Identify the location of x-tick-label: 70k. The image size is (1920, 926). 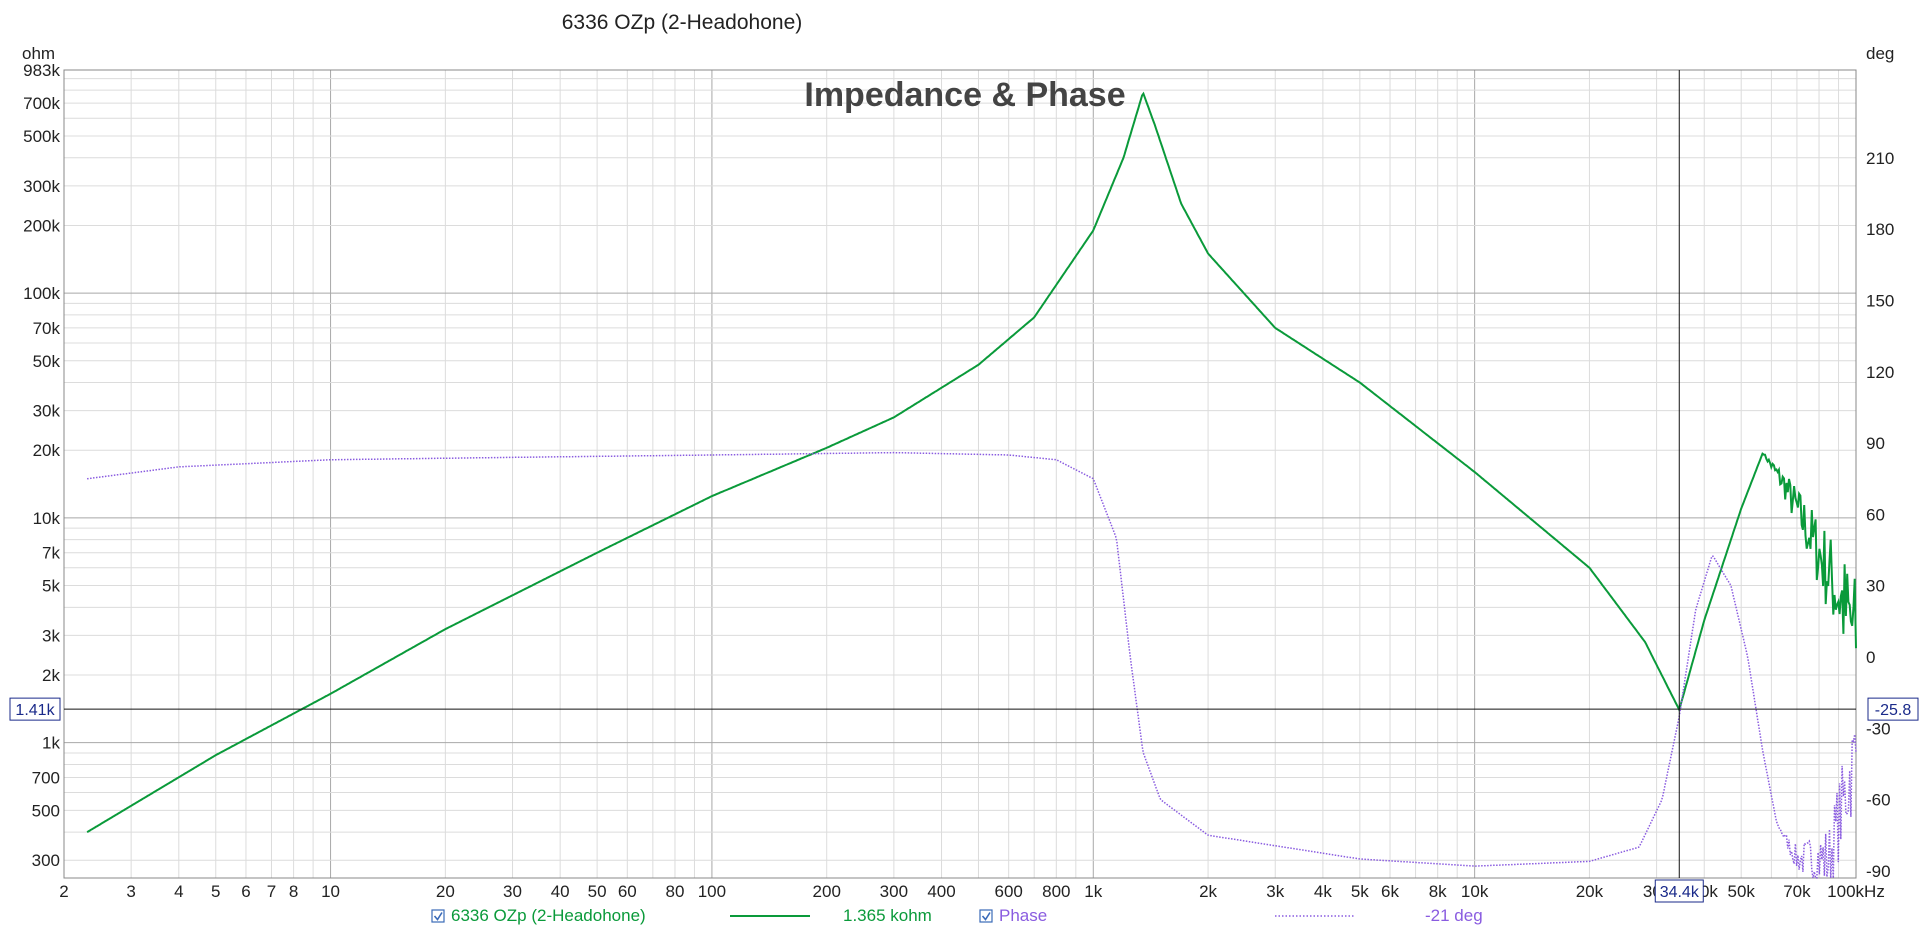
(1797, 891).